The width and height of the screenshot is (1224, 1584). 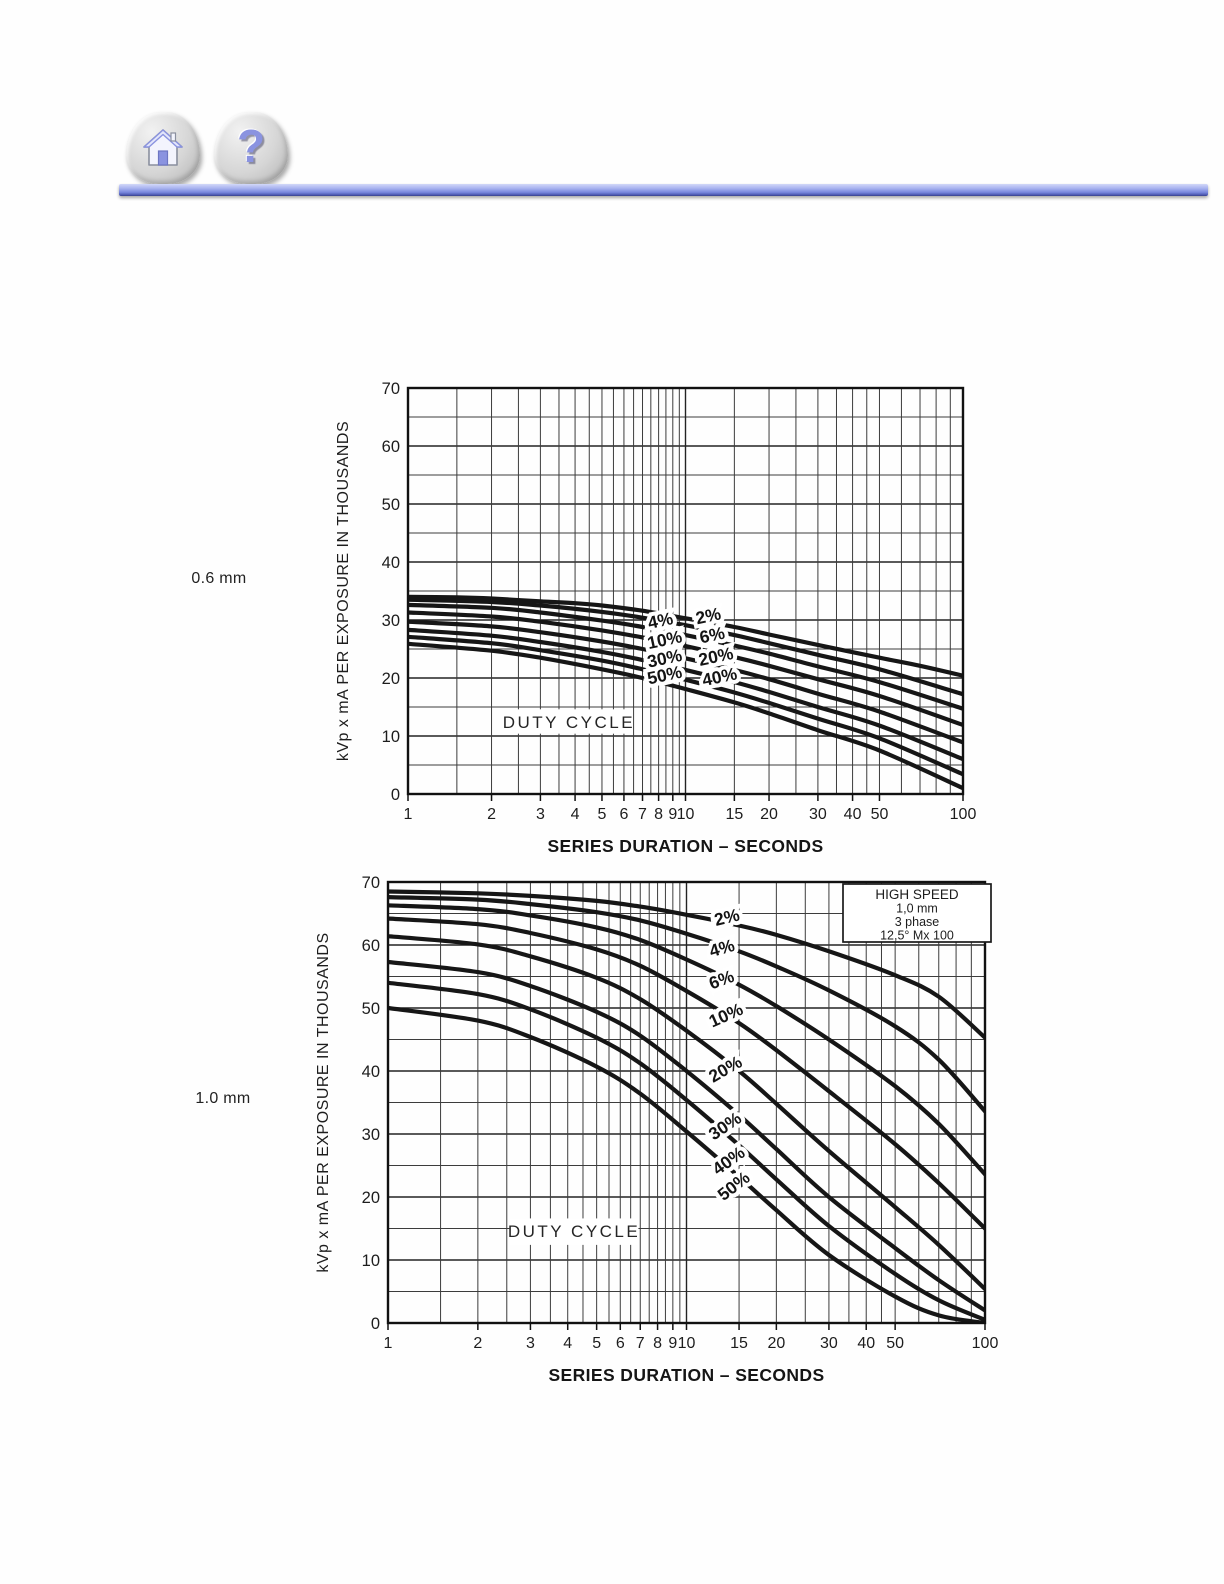 I want to click on grid, so click(x=685, y=591).